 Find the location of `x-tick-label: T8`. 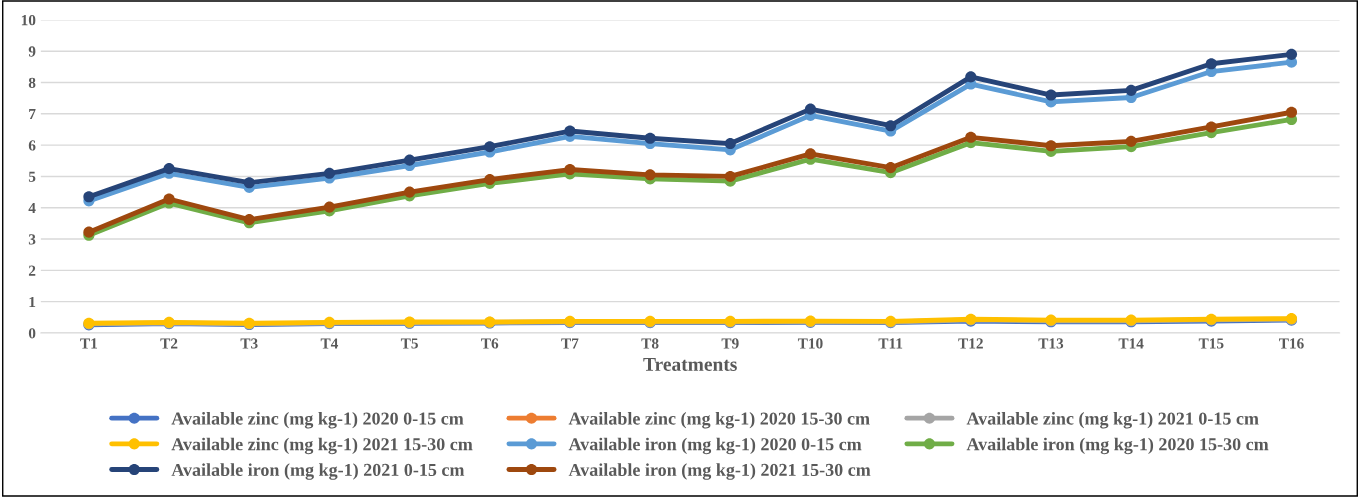

x-tick-label: T8 is located at coordinates (650, 343).